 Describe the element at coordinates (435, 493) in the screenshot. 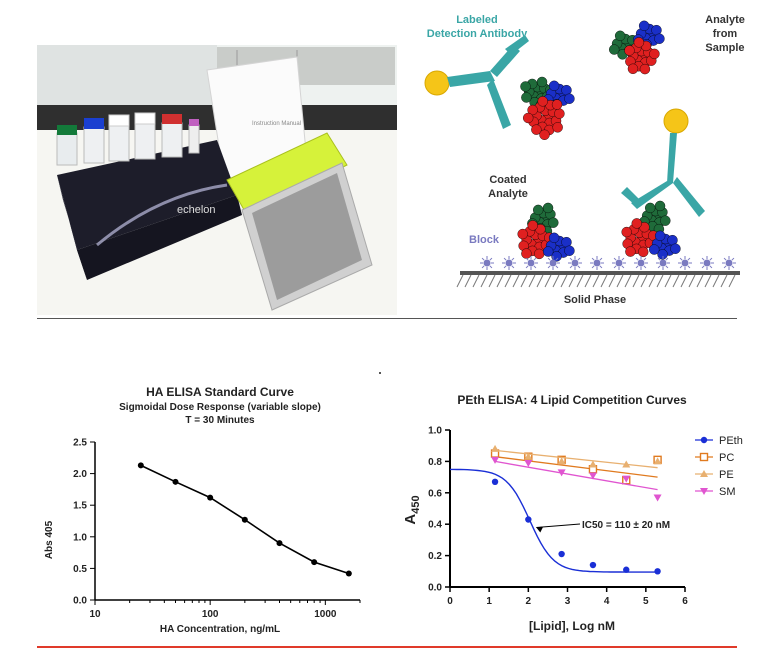

I see `c2-y-tick-label: 0.6` at that location.